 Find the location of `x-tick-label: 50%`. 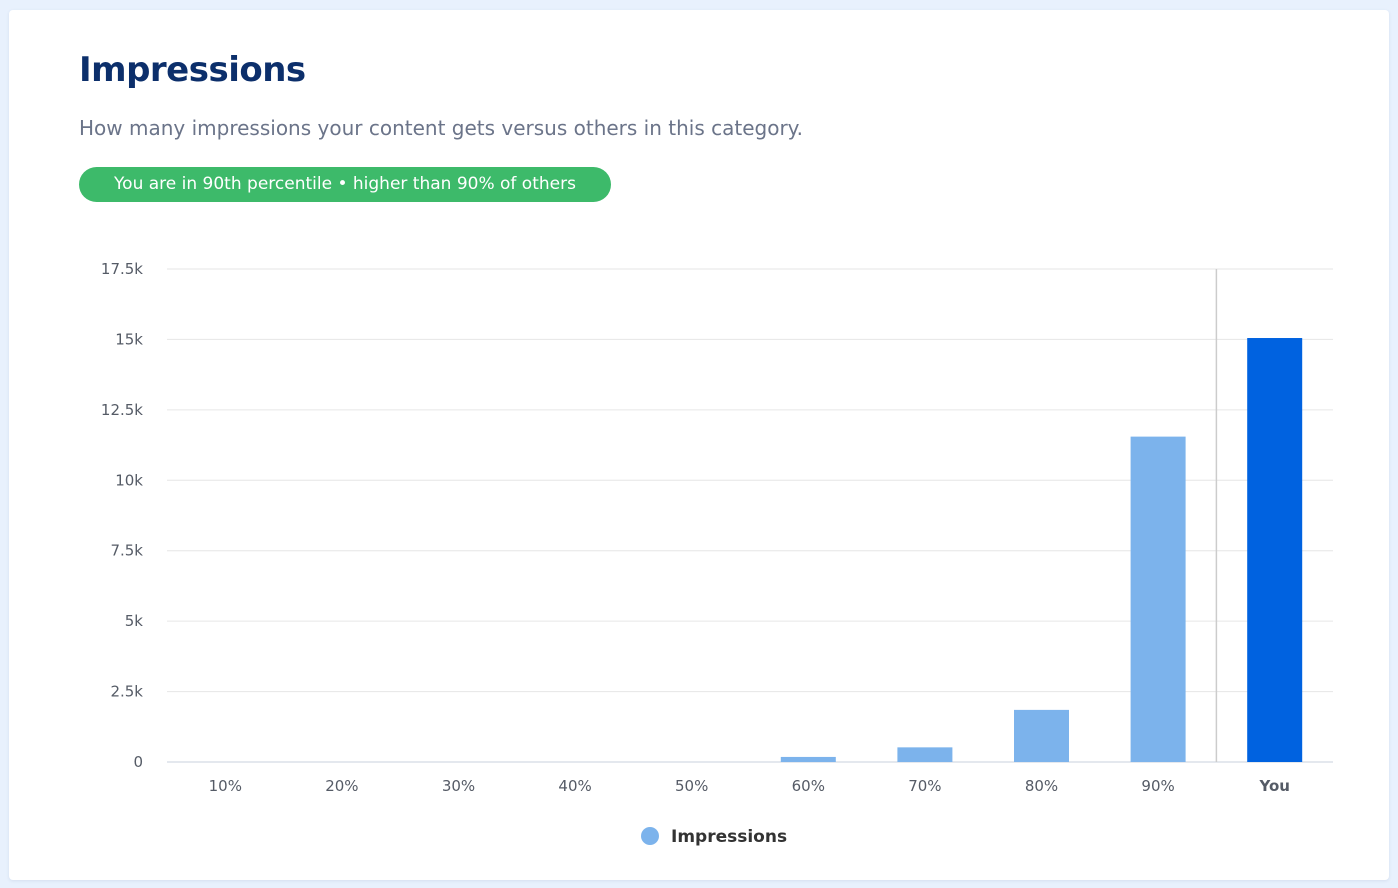

x-tick-label: 50% is located at coordinates (691, 786).